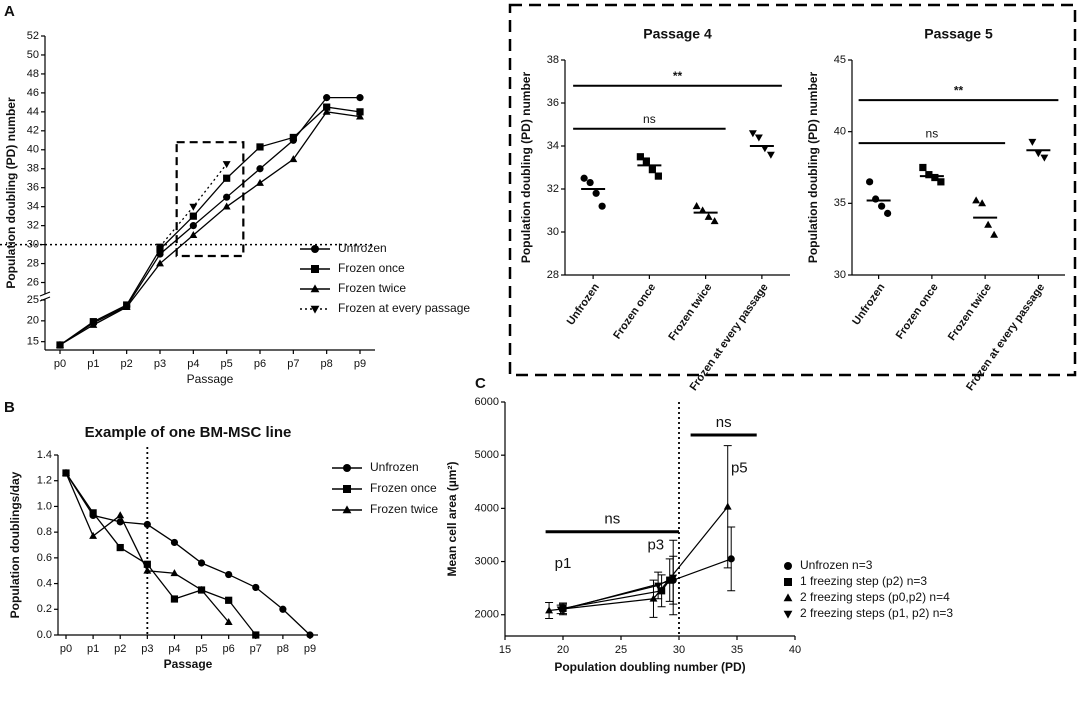 This screenshot has width=1084, height=719. I want to click on x-tick-label: Frozen twice, so click(690, 312).